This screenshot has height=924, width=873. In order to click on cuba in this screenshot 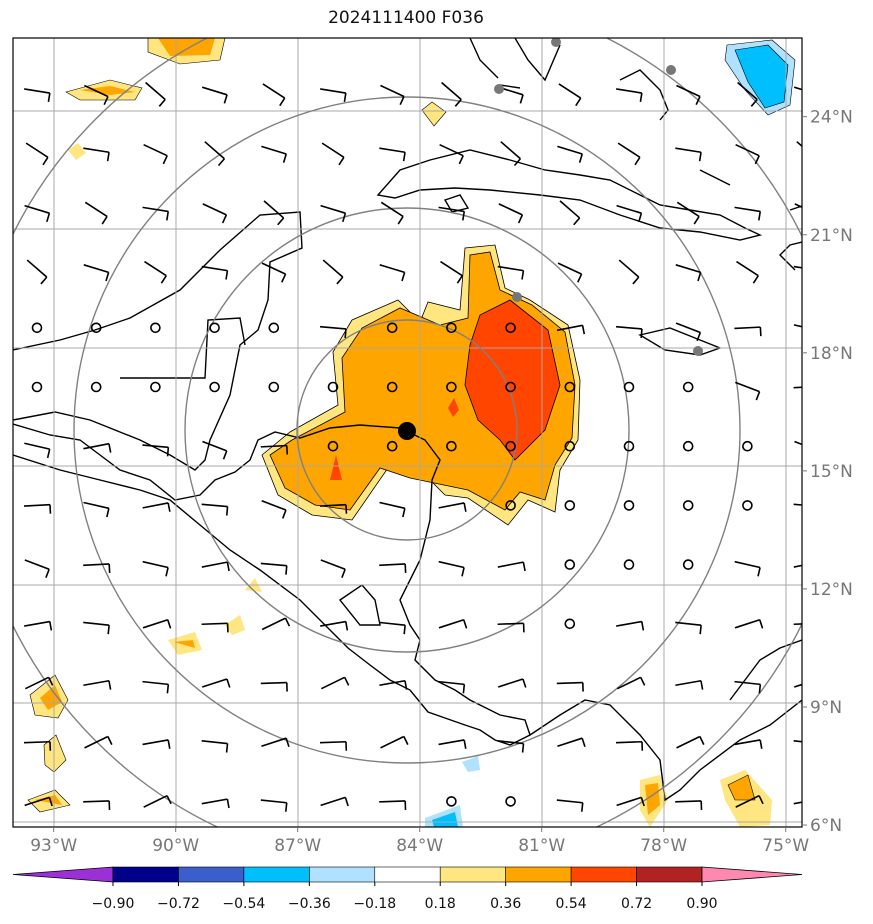, I will do `click(569, 195)`.